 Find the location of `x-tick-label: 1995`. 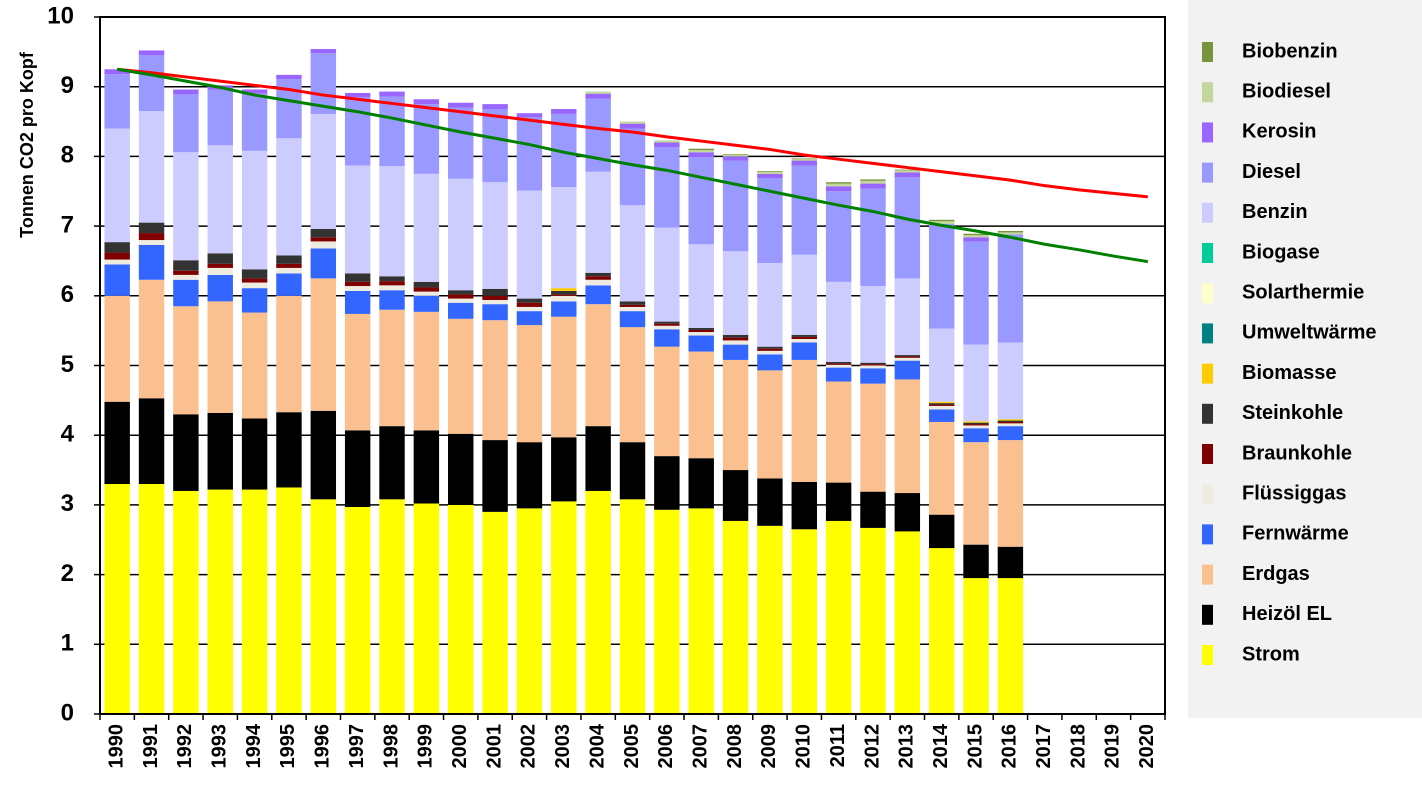

x-tick-label: 1995 is located at coordinates (288, 746).